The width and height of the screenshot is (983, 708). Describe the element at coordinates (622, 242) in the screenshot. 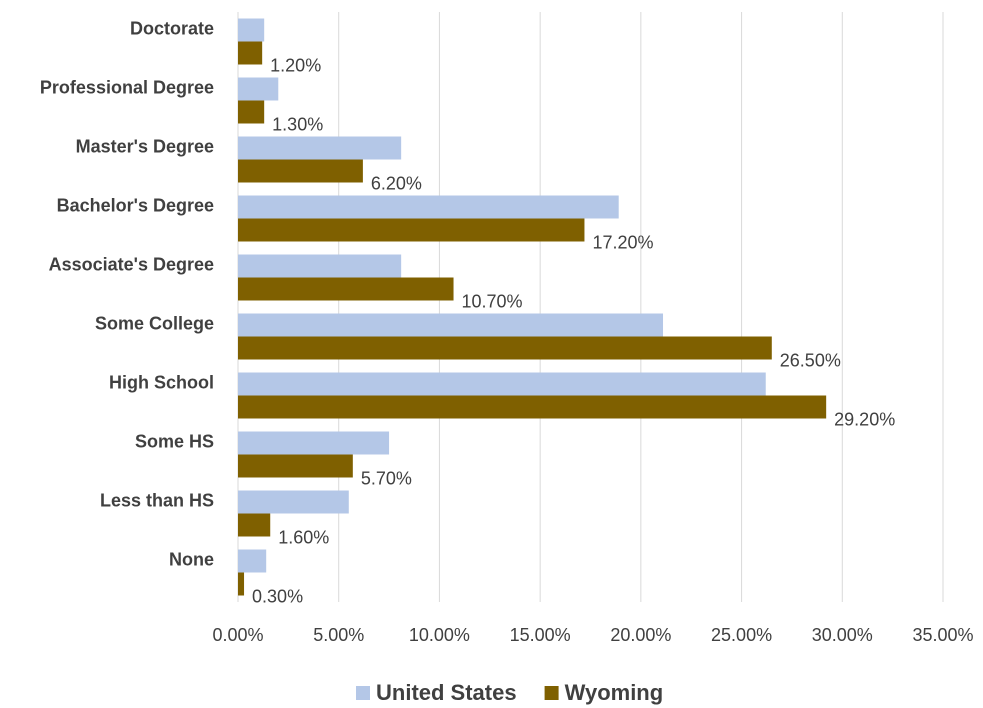

I see `data-label: 17.20%` at that location.